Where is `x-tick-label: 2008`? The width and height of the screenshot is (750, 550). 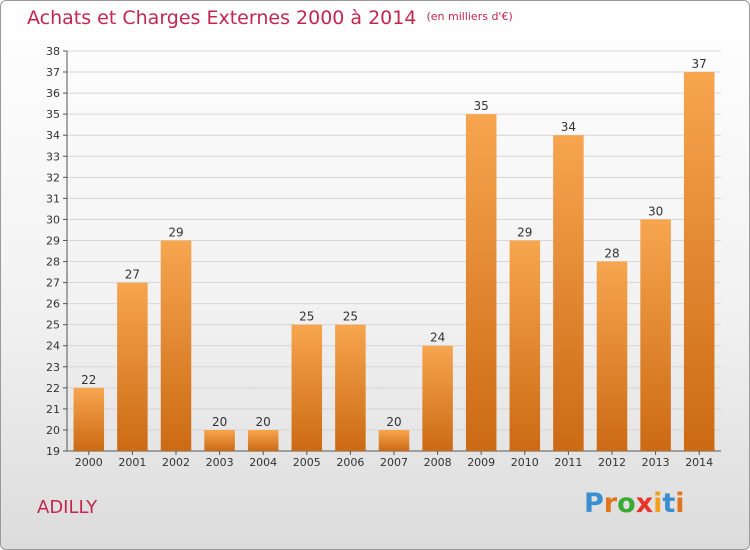 x-tick-label: 2008 is located at coordinates (438, 462).